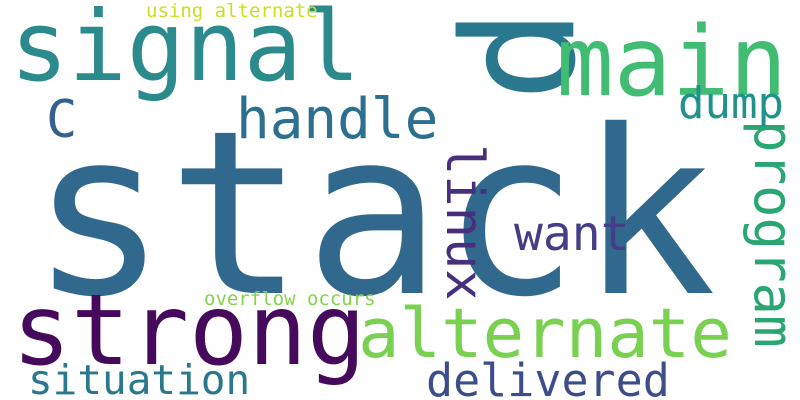 This screenshot has width=800, height=400. I want to click on word-program: program, so click(771, 234).